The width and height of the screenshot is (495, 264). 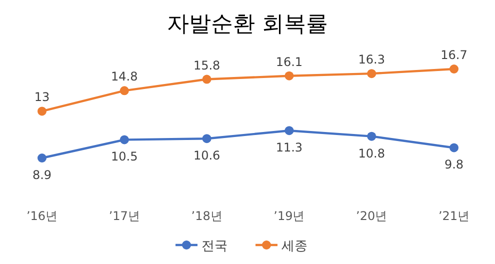 I want to click on data-label: 13, so click(x=42, y=97).